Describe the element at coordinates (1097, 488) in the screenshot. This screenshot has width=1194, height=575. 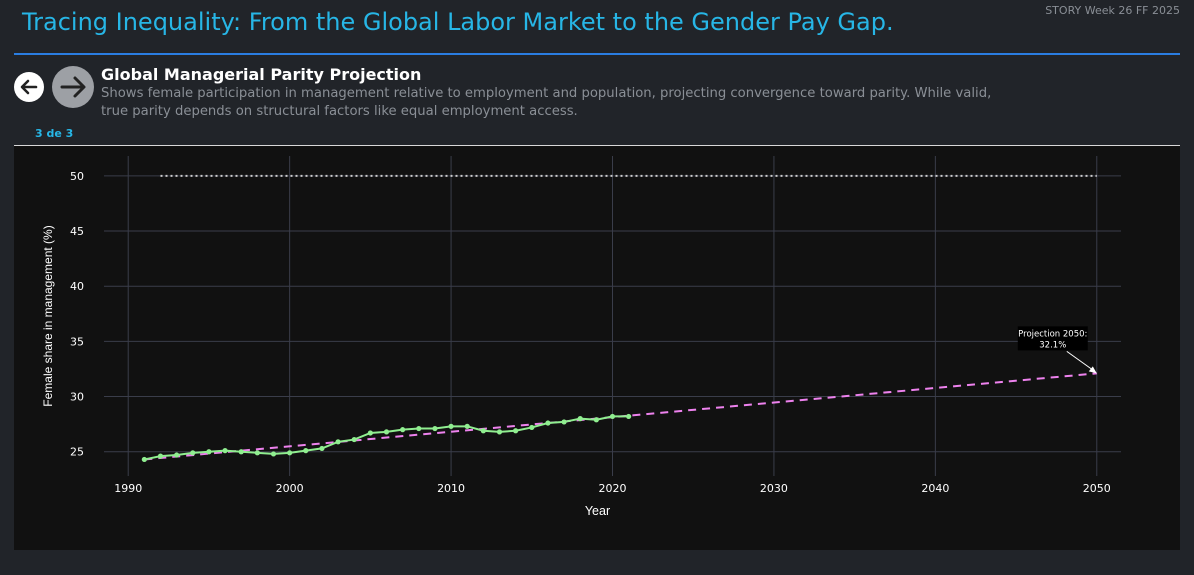
I see `x-tick-label: 2050` at that location.